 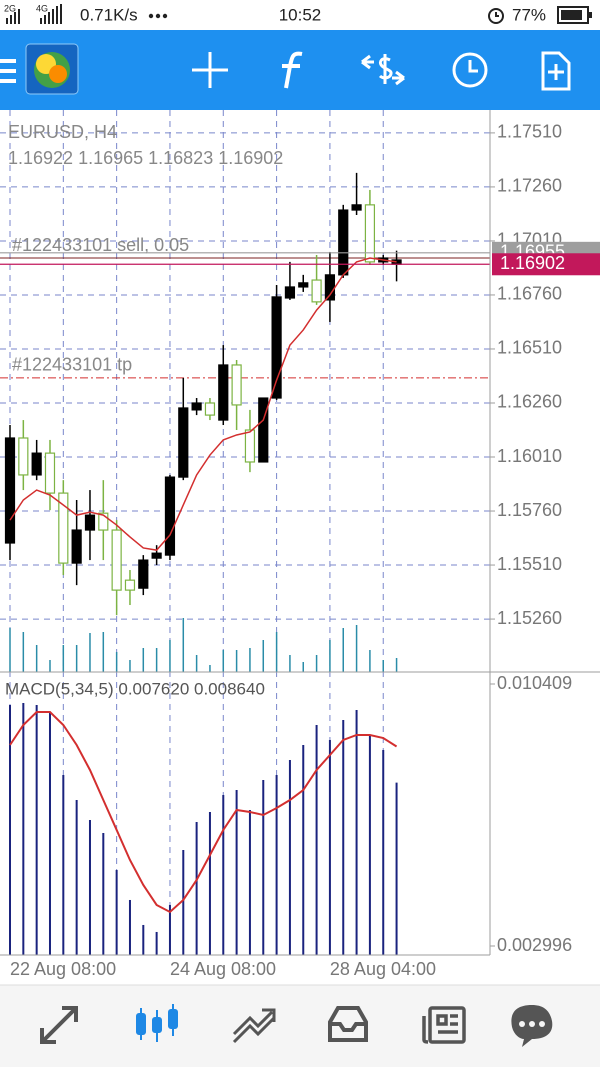 I want to click on y-tick-label: 1.17260, so click(x=529, y=186).